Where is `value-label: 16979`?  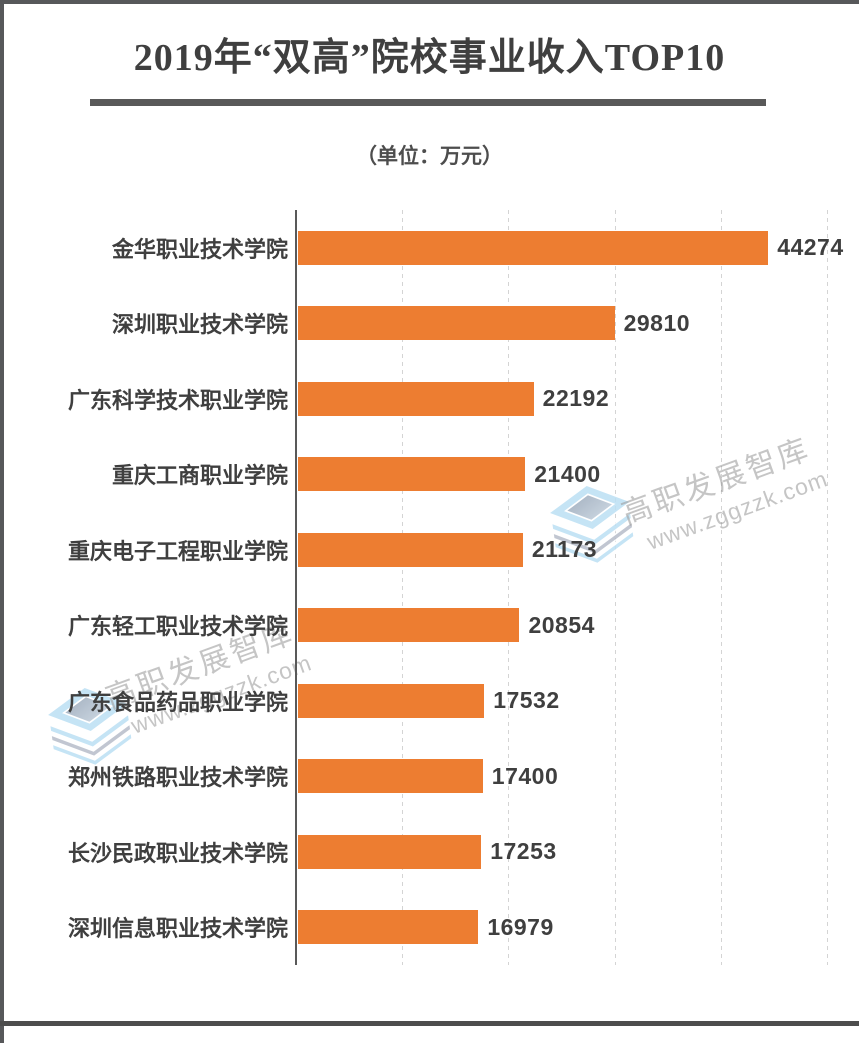
value-label: 16979 is located at coordinates (520, 926).